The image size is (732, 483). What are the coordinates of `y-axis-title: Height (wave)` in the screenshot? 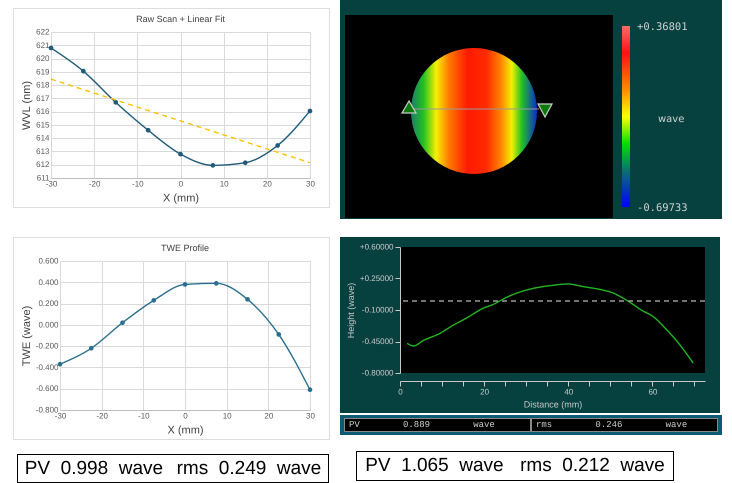 It's located at (351, 310).